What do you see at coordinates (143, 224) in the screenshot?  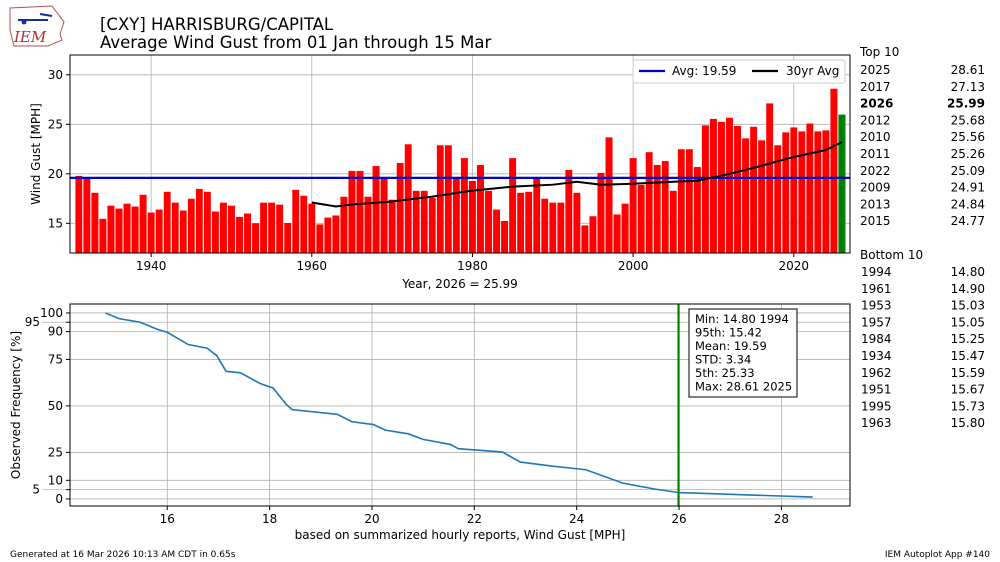 I see `bar-1939` at bounding box center [143, 224].